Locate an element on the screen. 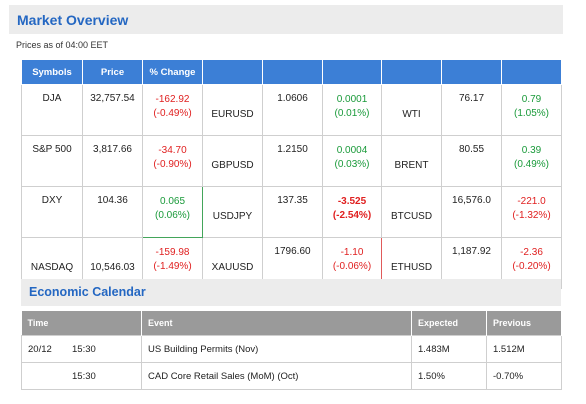 Image resolution: width=586 pixels, height=404 pixels. price-cell: 104.36 is located at coordinates (112, 212).